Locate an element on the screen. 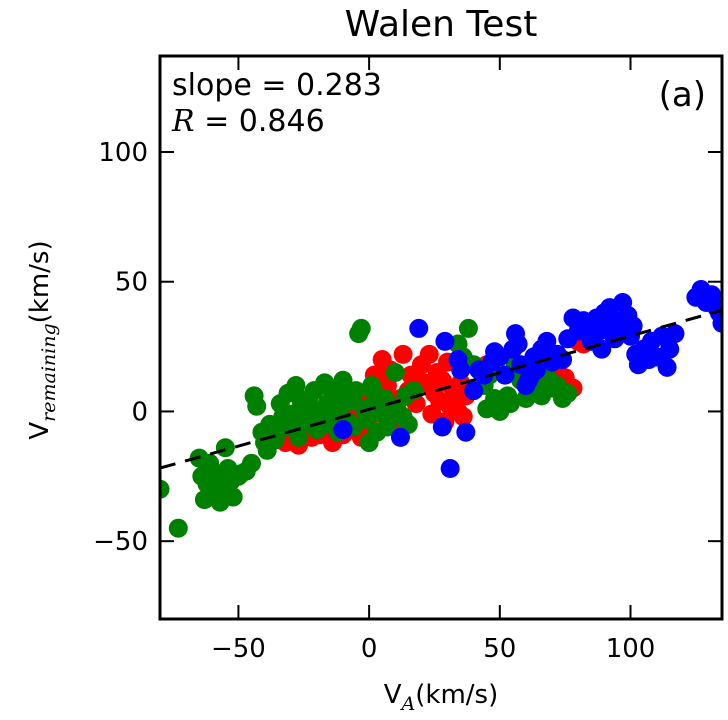  y-tick-label: 0 is located at coordinates (139, 412).